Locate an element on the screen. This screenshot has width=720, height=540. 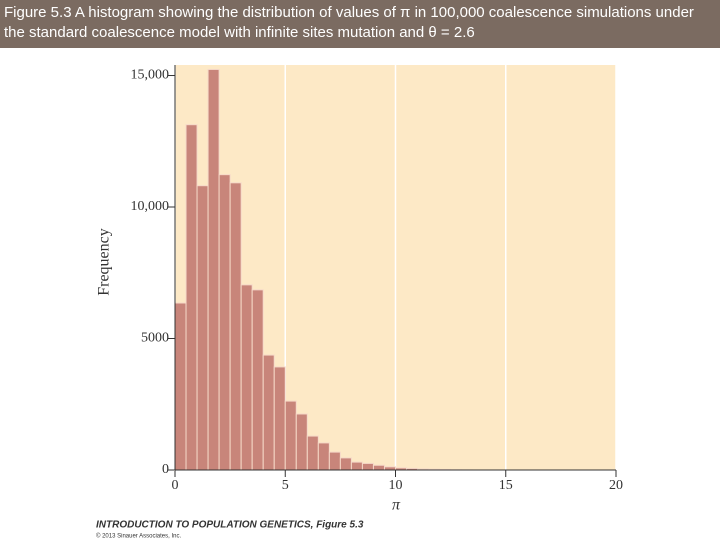
y-tick-label: 5000 is located at coordinates (155, 338).